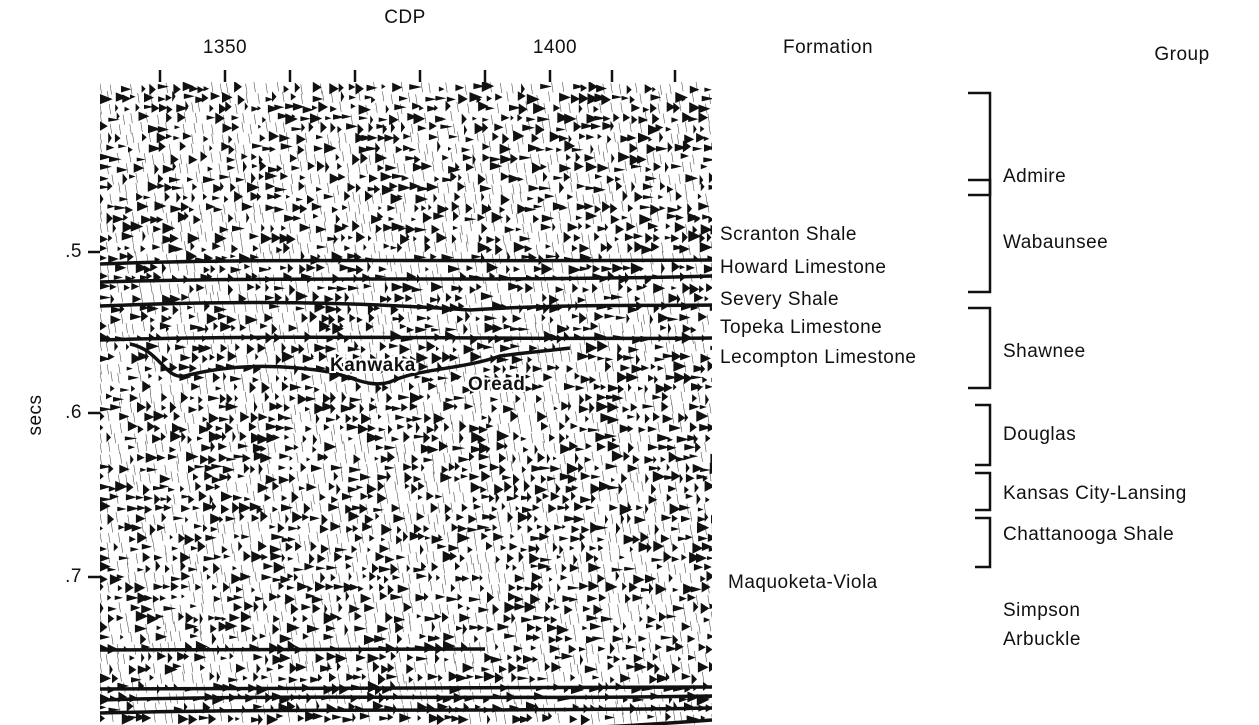  Describe the element at coordinates (803, 582) in the screenshot. I see `formation-label: Maquoketa-Viola` at that location.